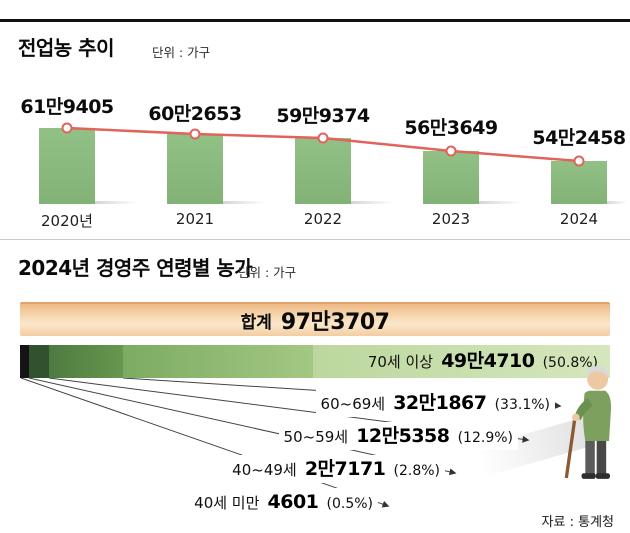 The height and width of the screenshot is (533, 630). I want to click on age-percent: (33.1%), so click(522, 405).